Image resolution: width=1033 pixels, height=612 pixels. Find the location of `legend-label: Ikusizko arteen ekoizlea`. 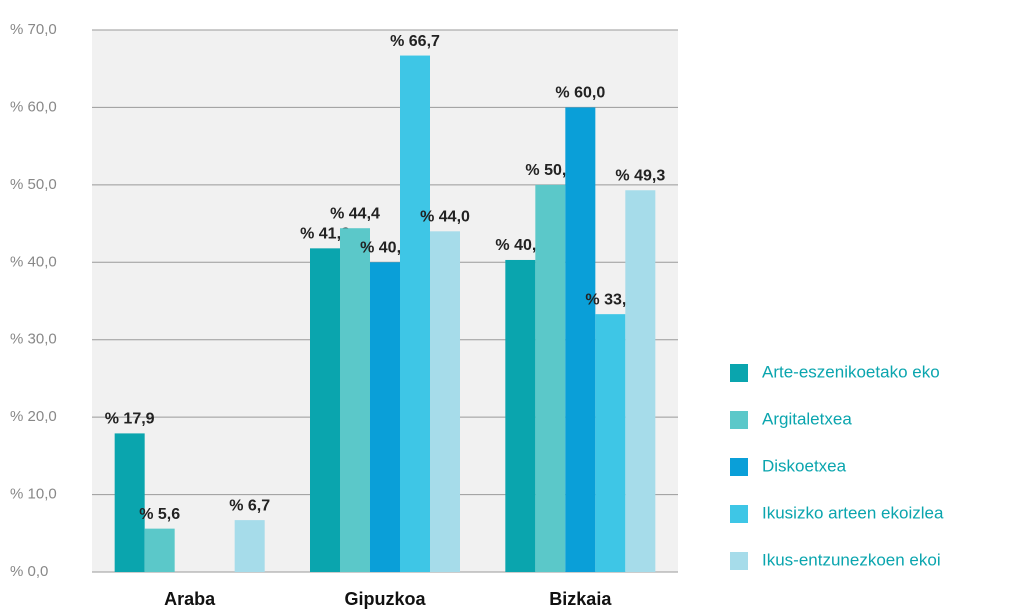

legend-label: Ikusizko arteen ekoizlea is located at coordinates (853, 512).